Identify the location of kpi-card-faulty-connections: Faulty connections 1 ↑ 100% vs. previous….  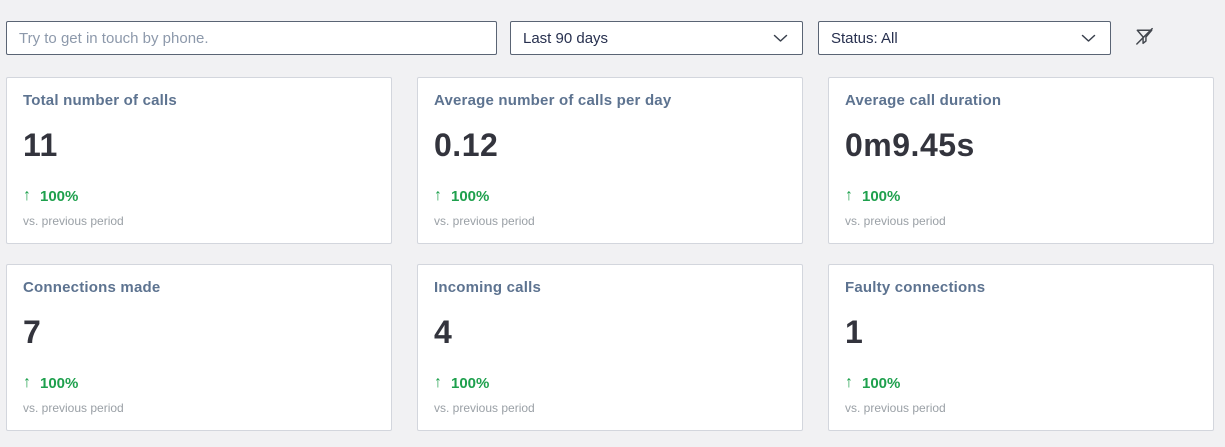
(1021, 347).